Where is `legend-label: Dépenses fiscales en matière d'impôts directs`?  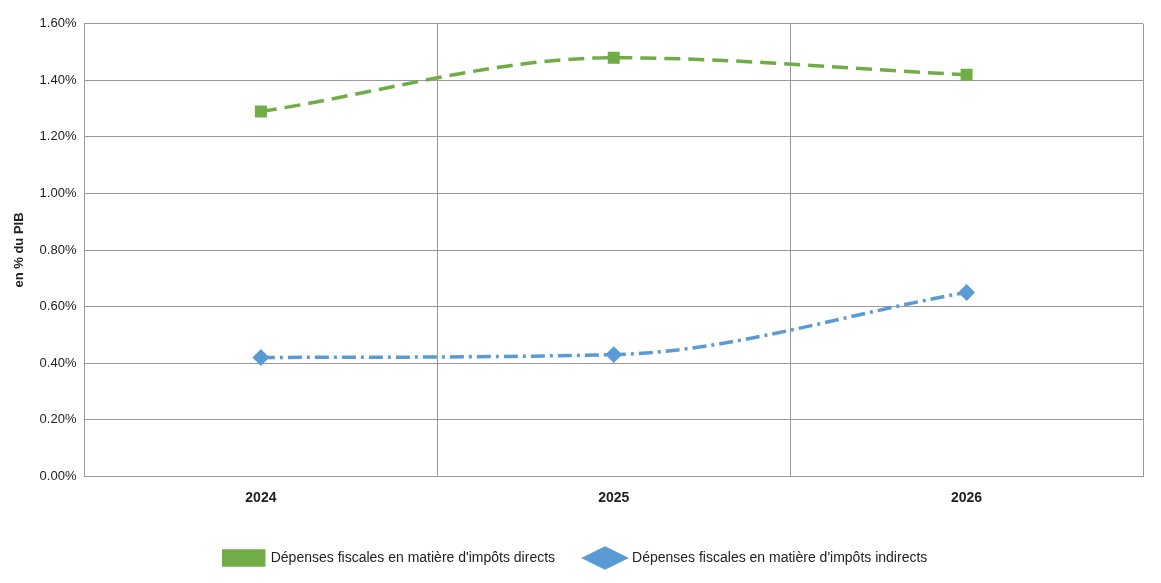 legend-label: Dépenses fiscales en matière d'impôts directs is located at coordinates (413, 556).